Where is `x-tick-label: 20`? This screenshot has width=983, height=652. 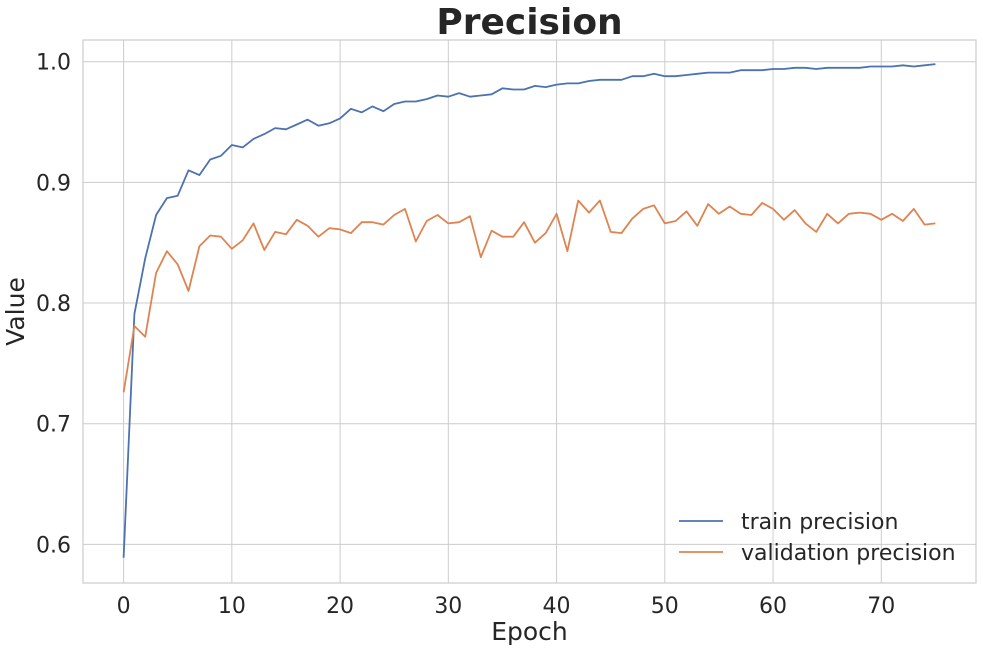
x-tick-label: 20 is located at coordinates (340, 606).